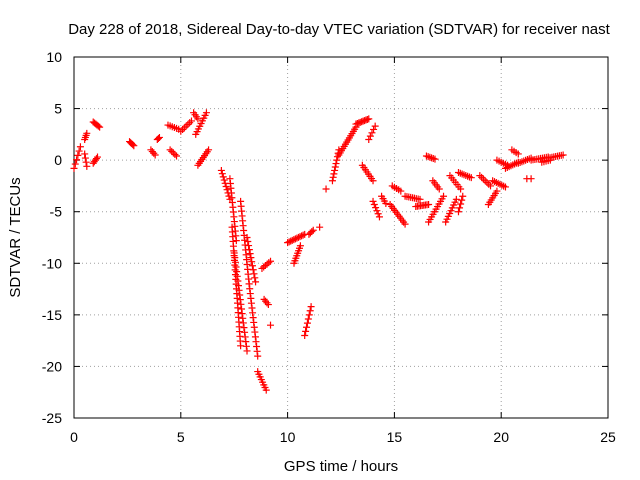 The width and height of the screenshot is (640, 480). I want to click on y-tick-label: -5, so click(56, 212).